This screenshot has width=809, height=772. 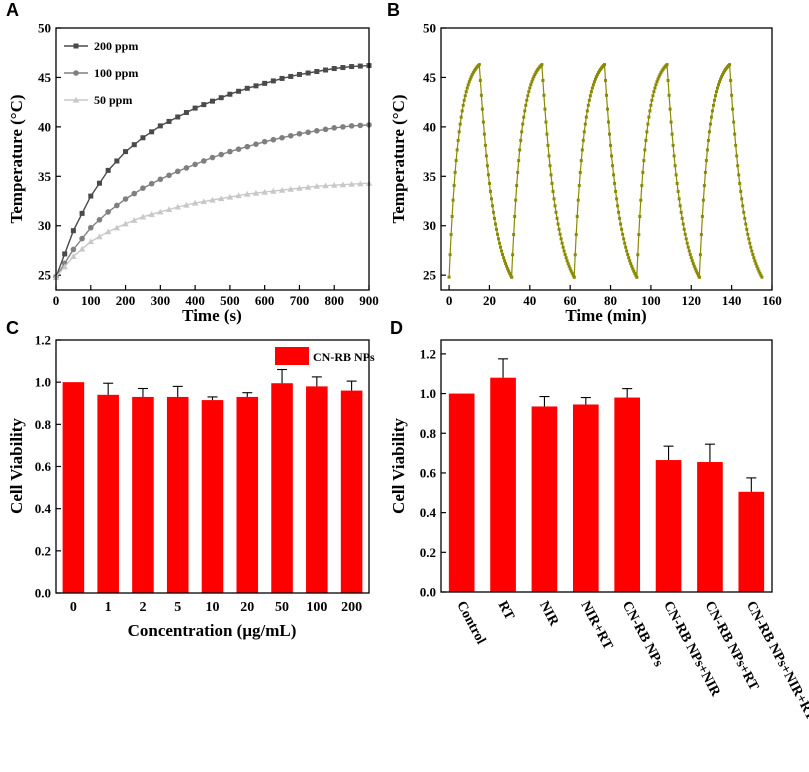 What do you see at coordinates (710, 527) in the screenshot?
I see `panel-d-bar` at bounding box center [710, 527].